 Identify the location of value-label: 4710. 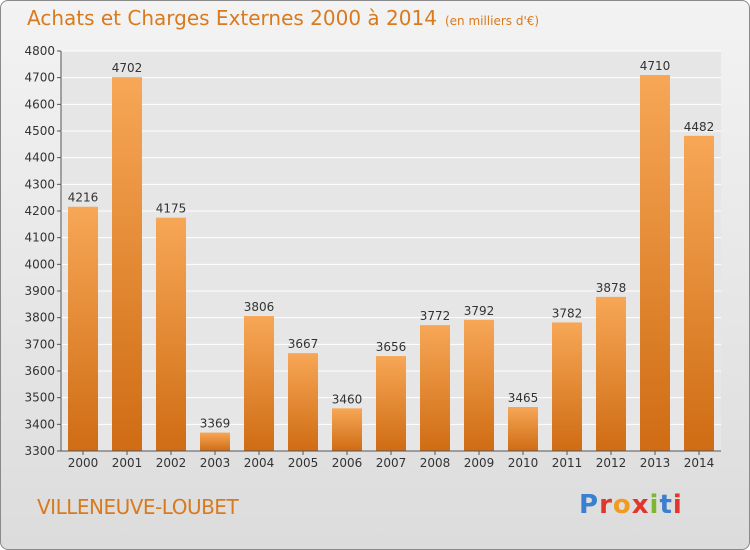
(655, 66).